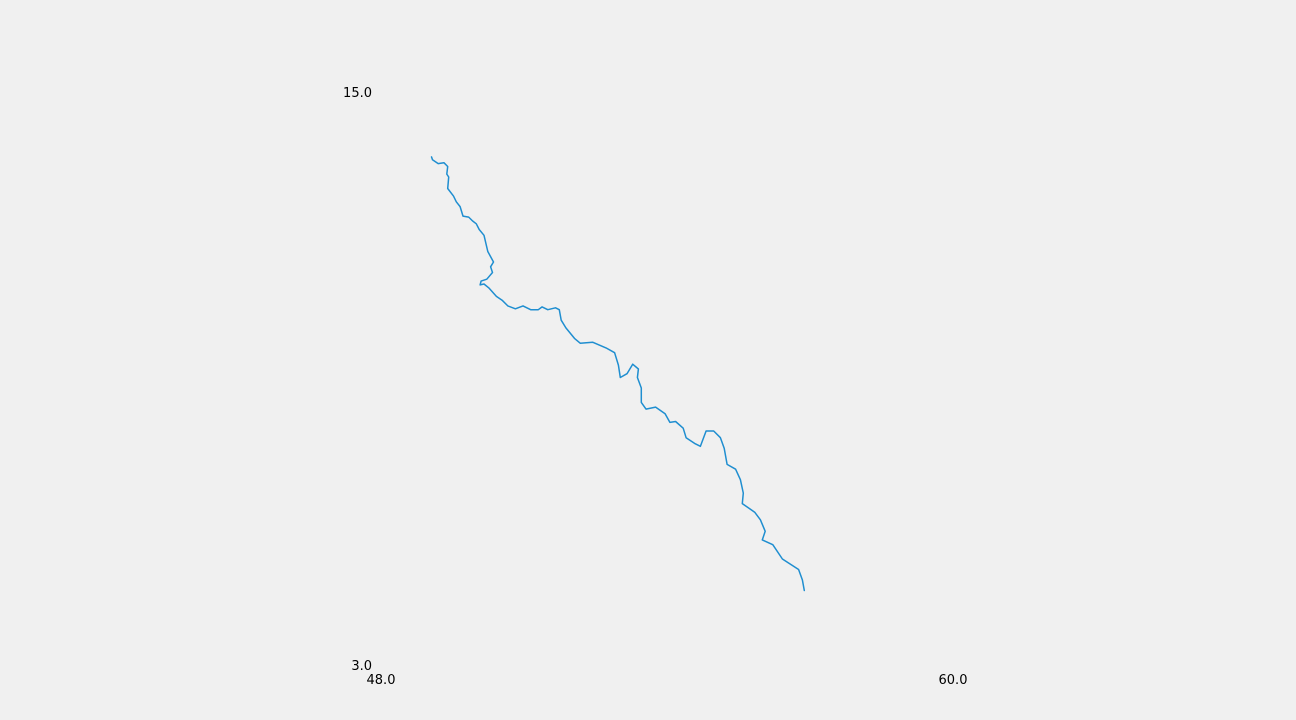 The image size is (1296, 720). Describe the element at coordinates (361, 666) in the screenshot. I see `y-tick-label-min: 3.0` at that location.